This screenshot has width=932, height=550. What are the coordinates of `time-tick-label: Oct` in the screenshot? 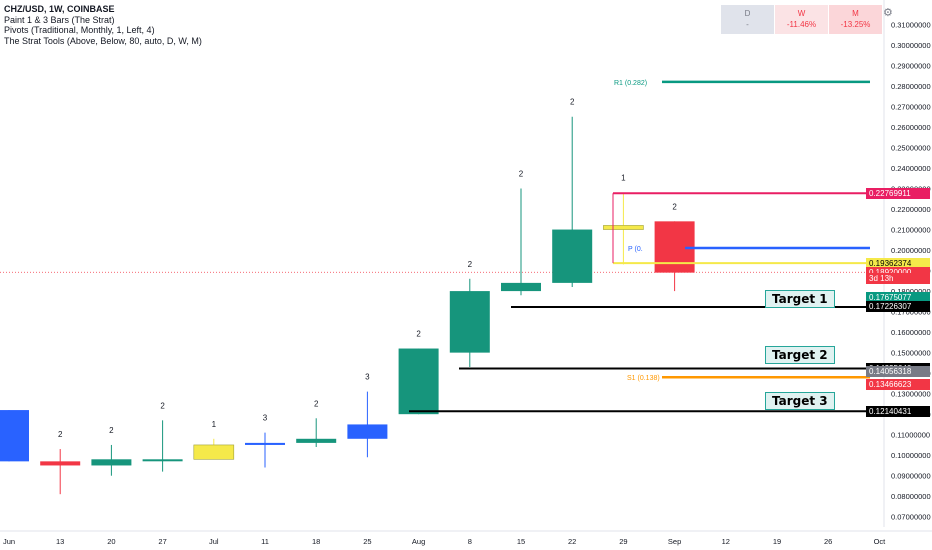 It's located at (880, 541).